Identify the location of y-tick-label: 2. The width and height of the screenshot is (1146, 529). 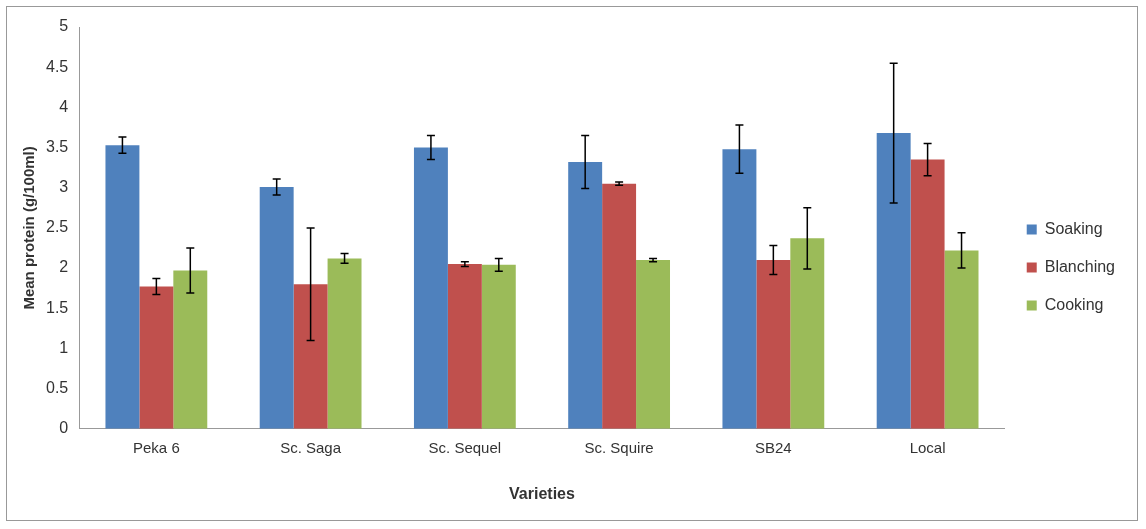
(64, 267).